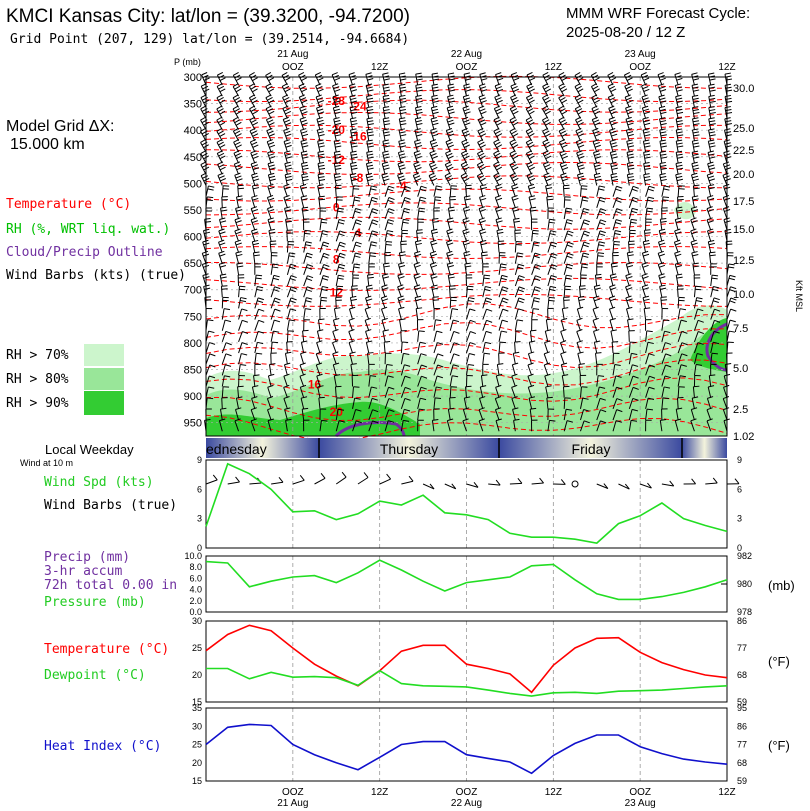  I want to click on weekday-segment, so click(409, 448).